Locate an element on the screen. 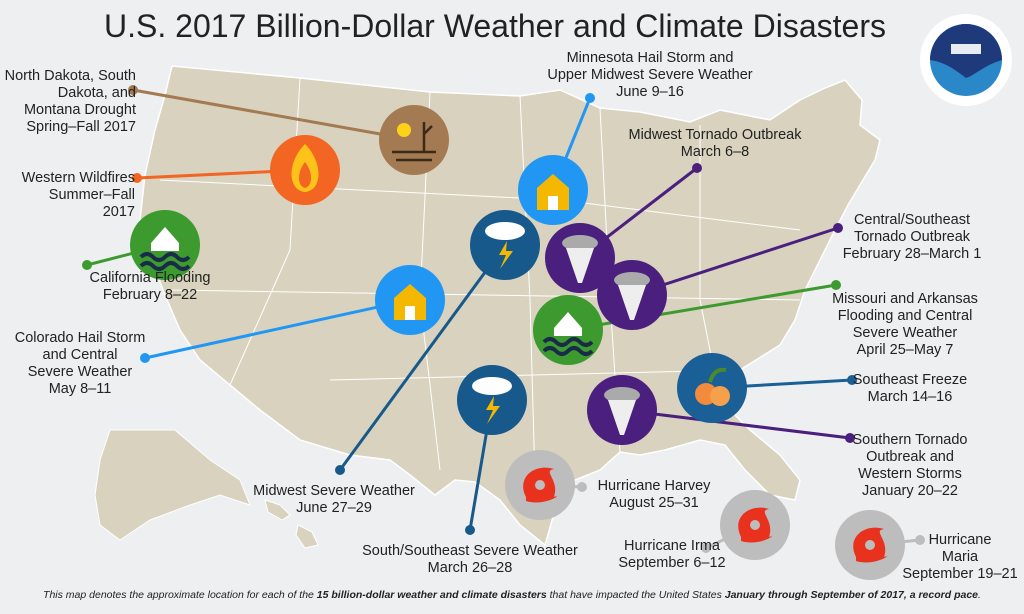 The image size is (1024, 614). se-freeze-dot is located at coordinates (852, 380).